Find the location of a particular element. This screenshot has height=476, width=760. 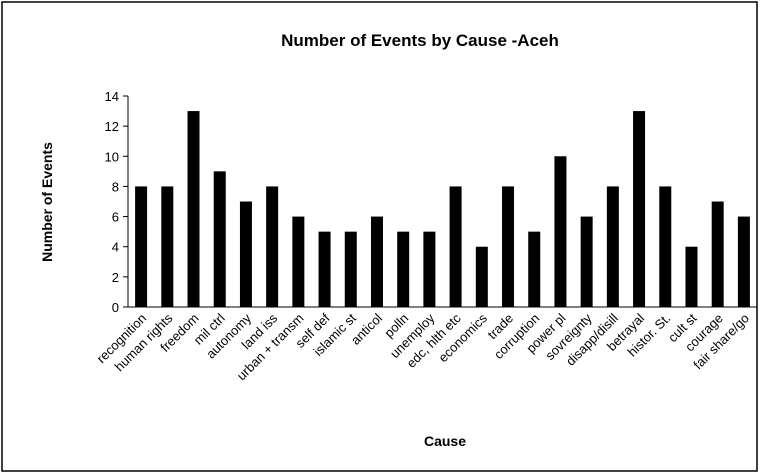

chart-title: Number of Events by Cause -Aceh is located at coordinates (420, 40).